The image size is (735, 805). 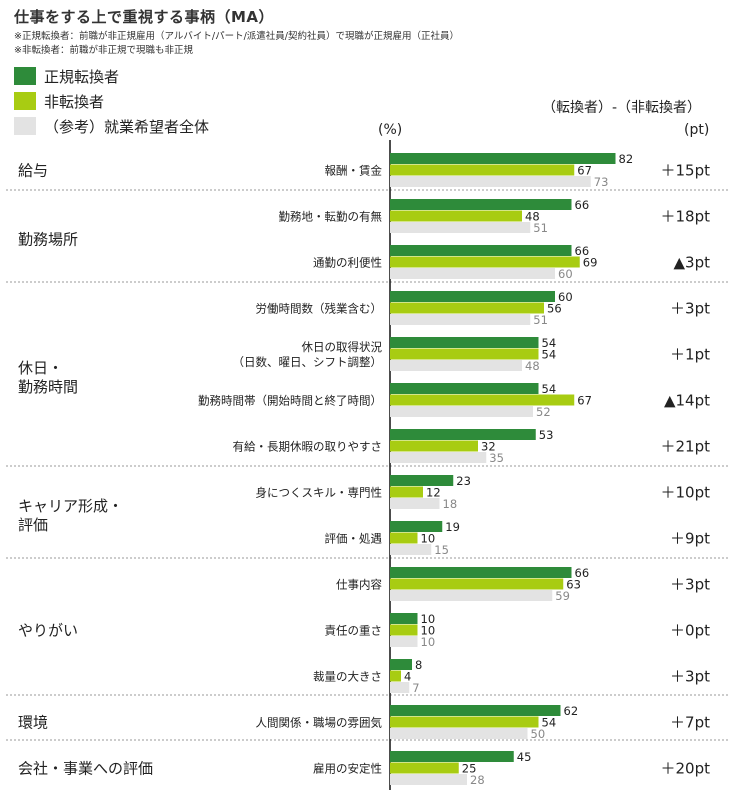 What do you see at coordinates (144, 17) in the screenshot?
I see `chart-title: 仕事をする上で重視する事柄（MA）` at bounding box center [144, 17].